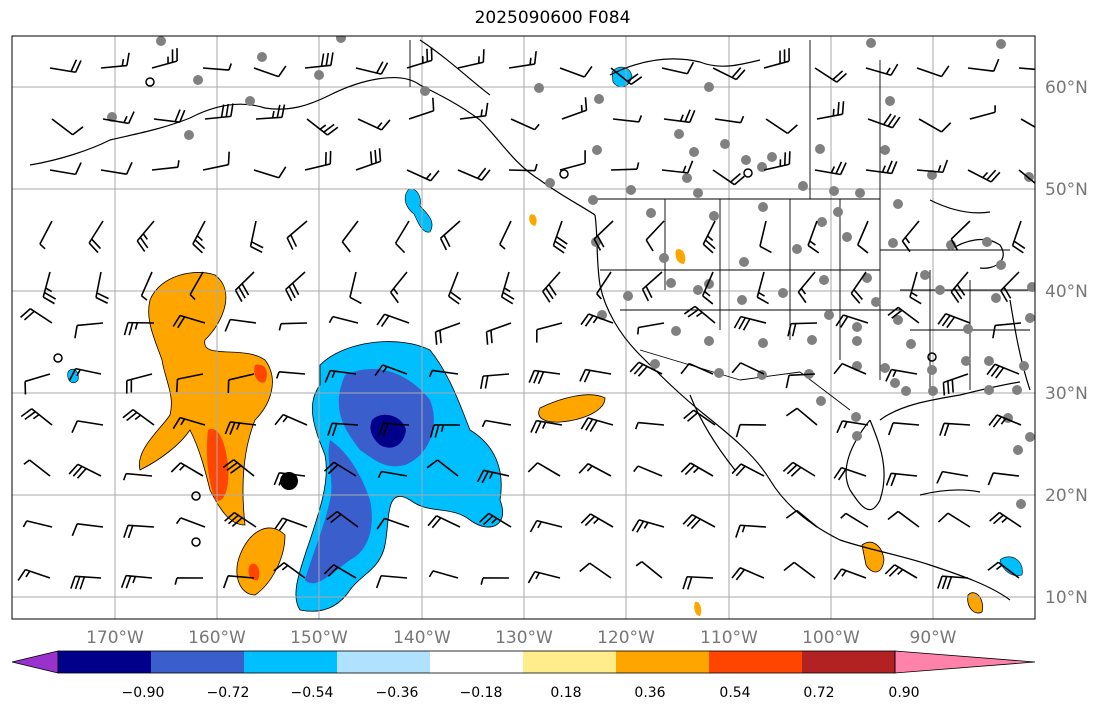 The image size is (1105, 712). Describe the element at coordinates (481, 693) in the screenshot. I see `colorbar-tick-label: −0.18` at that location.